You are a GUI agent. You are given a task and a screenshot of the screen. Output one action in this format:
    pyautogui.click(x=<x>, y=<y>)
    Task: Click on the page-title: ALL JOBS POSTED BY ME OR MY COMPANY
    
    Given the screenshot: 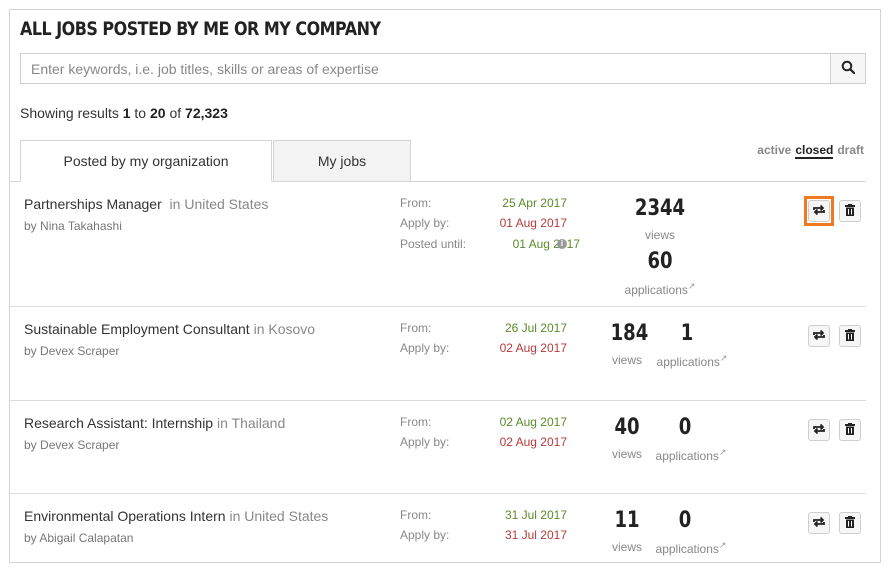 What is the action you would take?
    pyautogui.click(x=200, y=29)
    